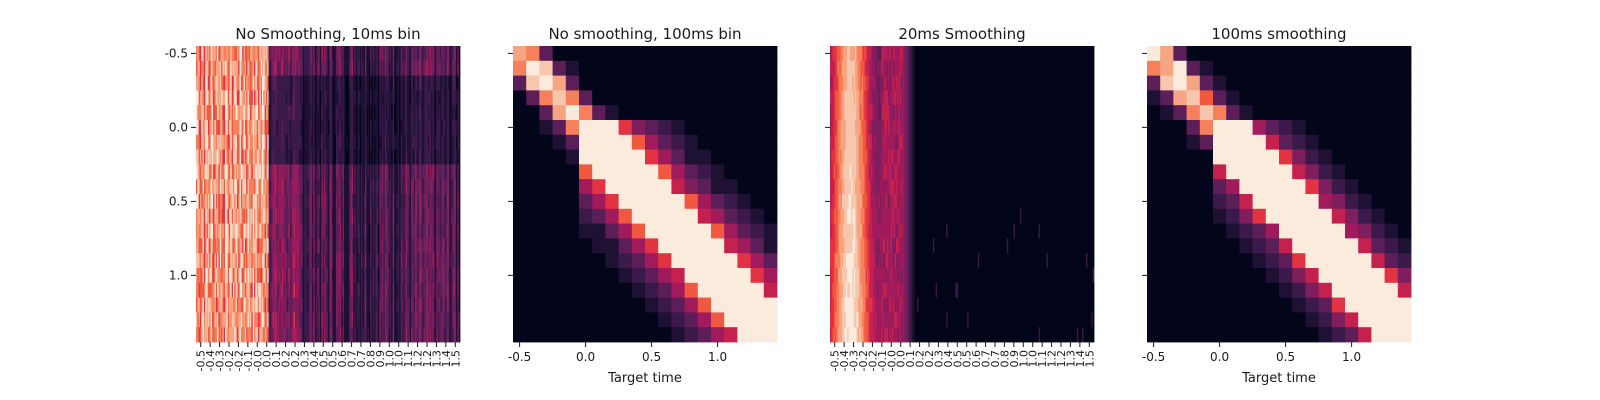 The height and width of the screenshot is (400, 1600). I want to click on x-tick-label: 0.2, so click(286, 359).